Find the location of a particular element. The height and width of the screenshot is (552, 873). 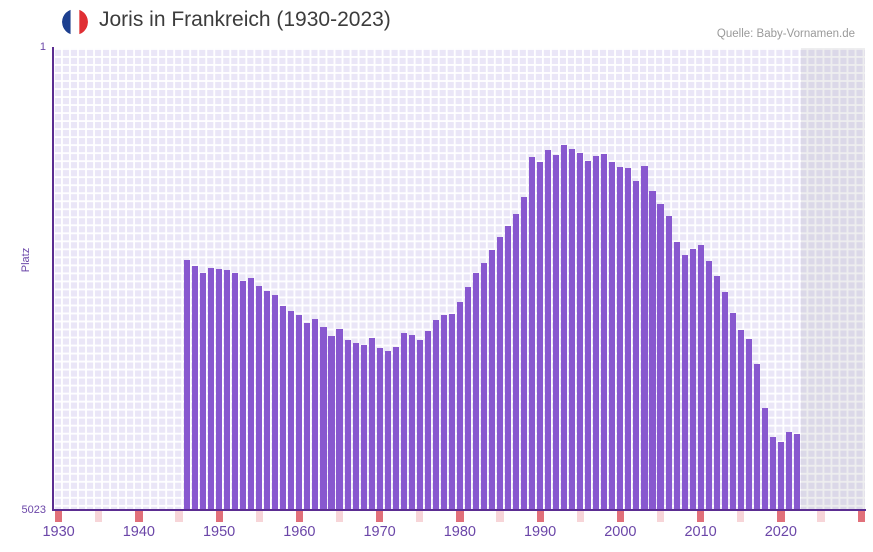

x-tick-mark-2030 is located at coordinates (861, 516).